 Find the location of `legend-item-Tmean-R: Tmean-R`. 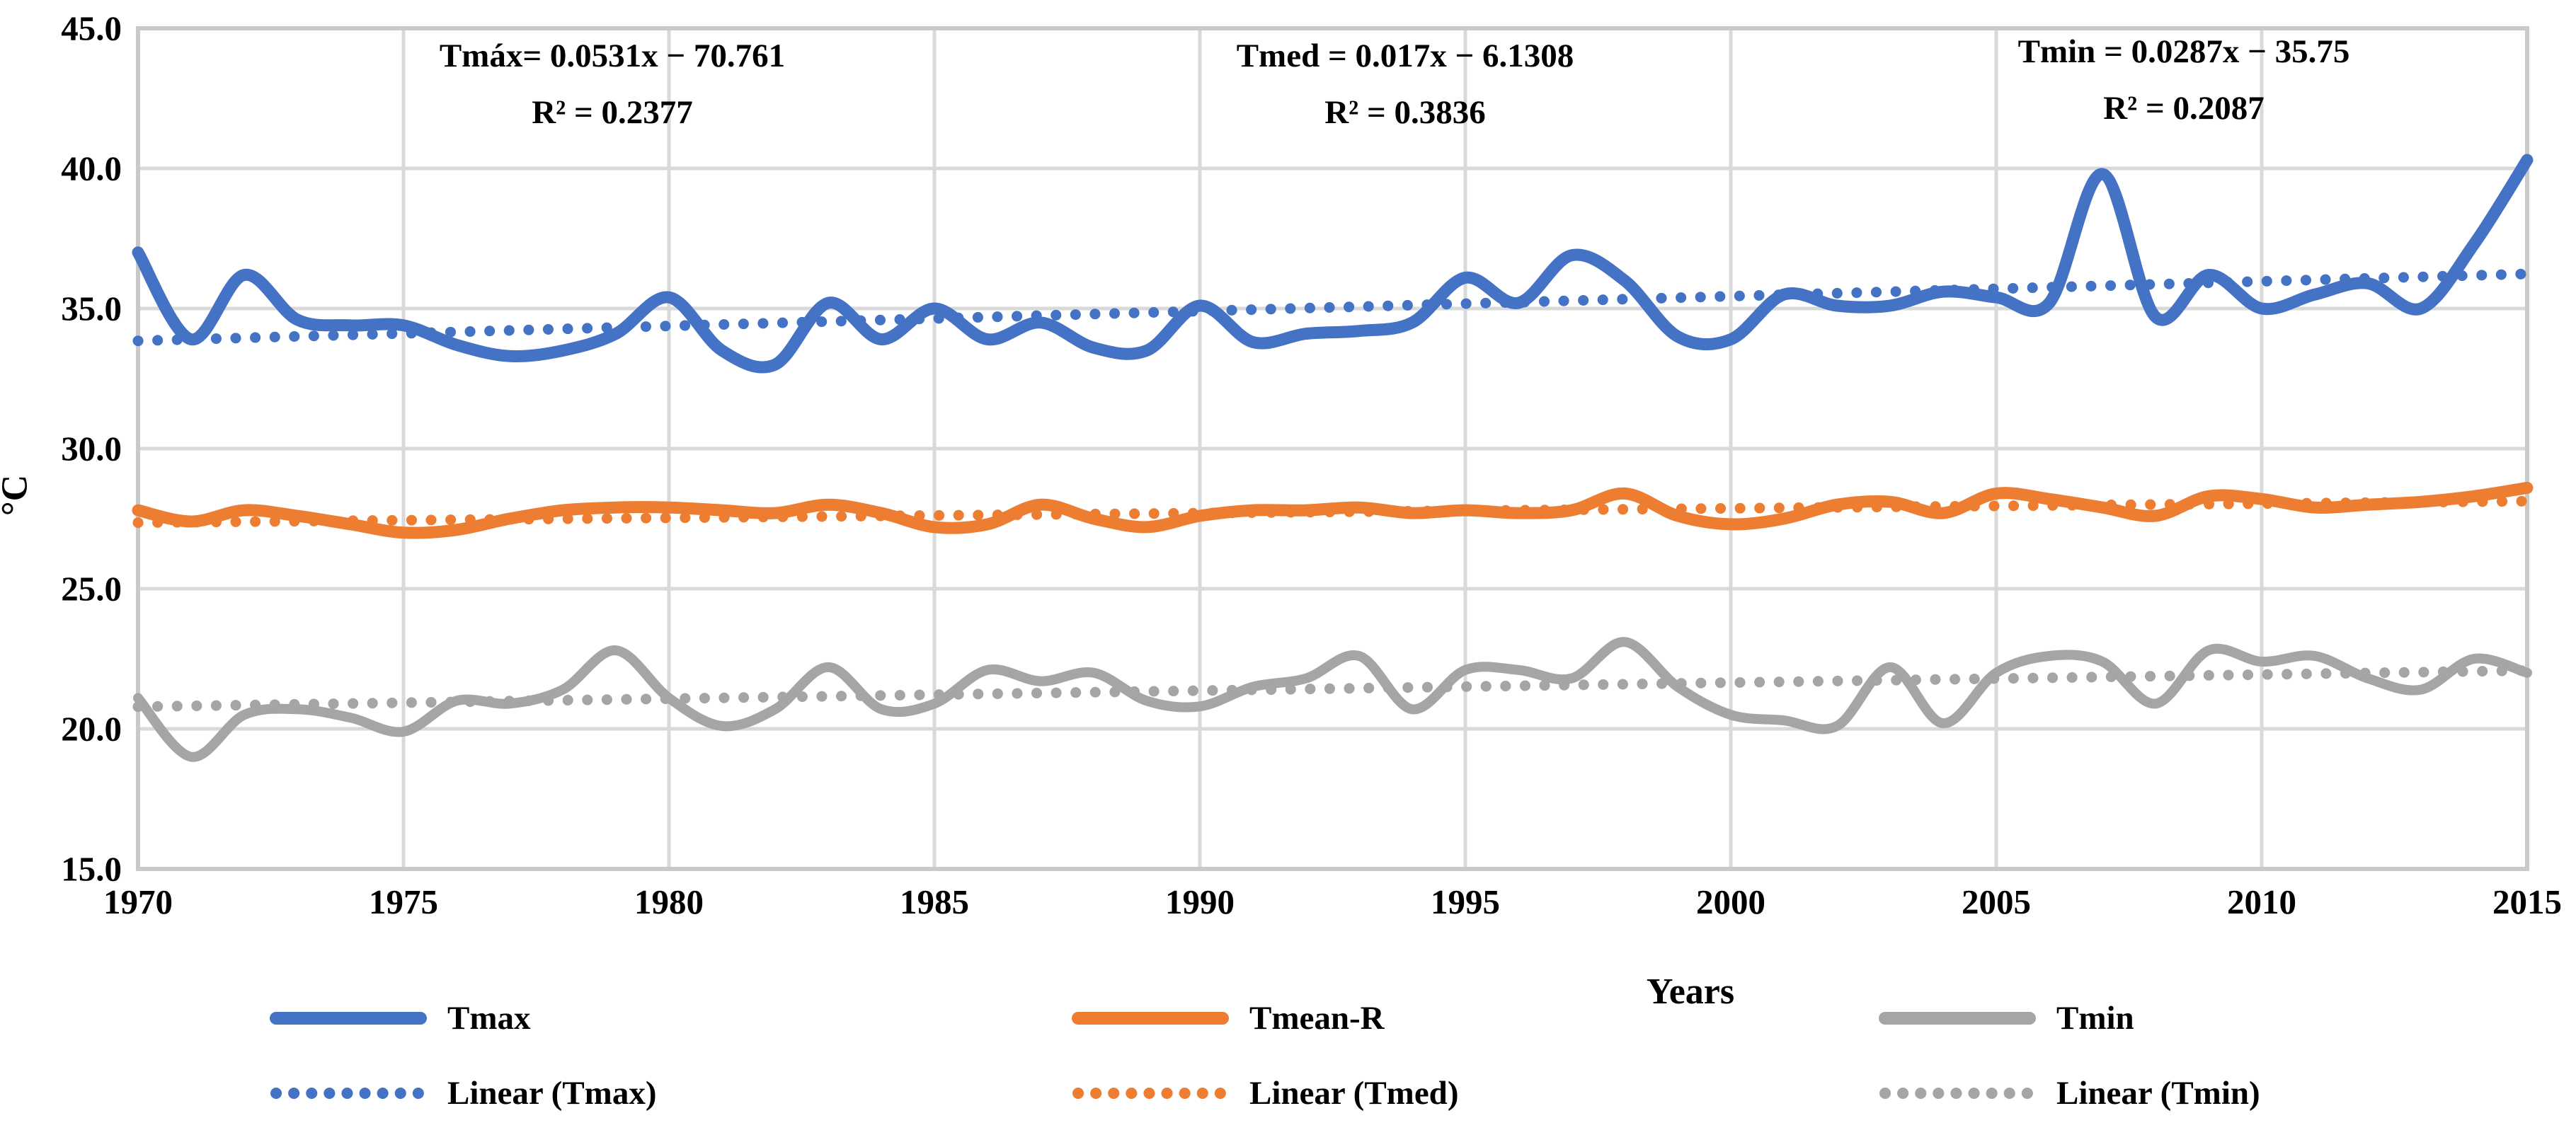

legend-item-Tmean-R: Tmean-R is located at coordinates (1228, 1018).